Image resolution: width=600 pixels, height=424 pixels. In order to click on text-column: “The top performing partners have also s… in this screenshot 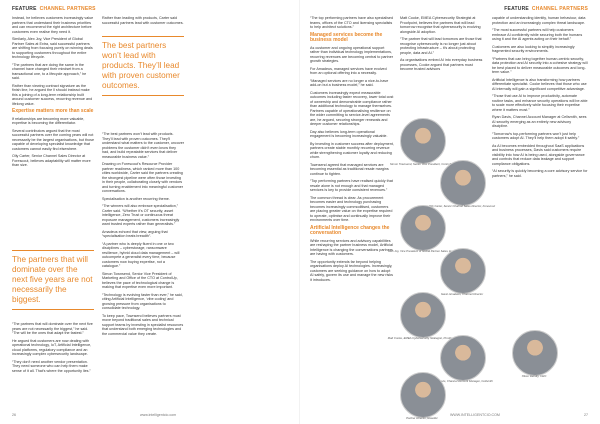, I will do `click(352, 150)`.